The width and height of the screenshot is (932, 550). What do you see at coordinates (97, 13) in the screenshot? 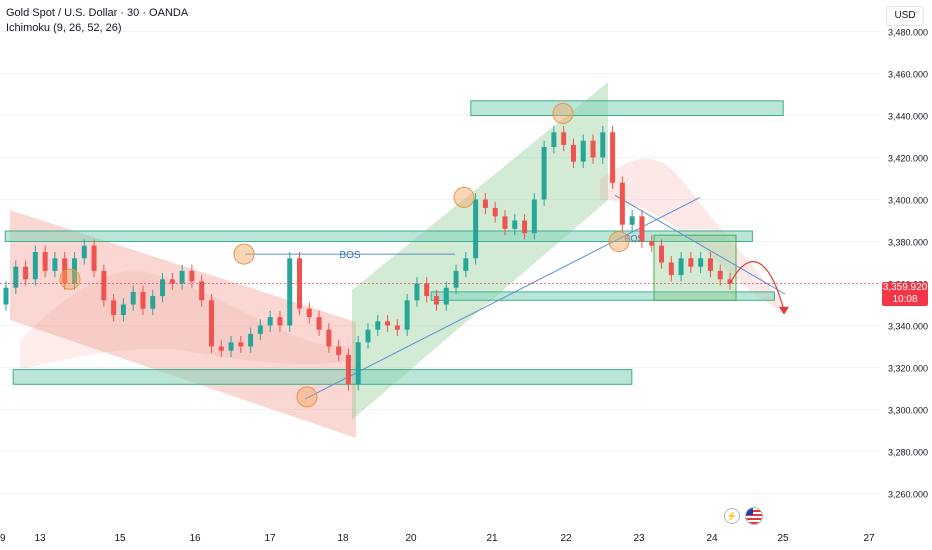
I see `symbol-title: Gold Spot / U.S. Dollar · 30 · OANDA` at bounding box center [97, 13].